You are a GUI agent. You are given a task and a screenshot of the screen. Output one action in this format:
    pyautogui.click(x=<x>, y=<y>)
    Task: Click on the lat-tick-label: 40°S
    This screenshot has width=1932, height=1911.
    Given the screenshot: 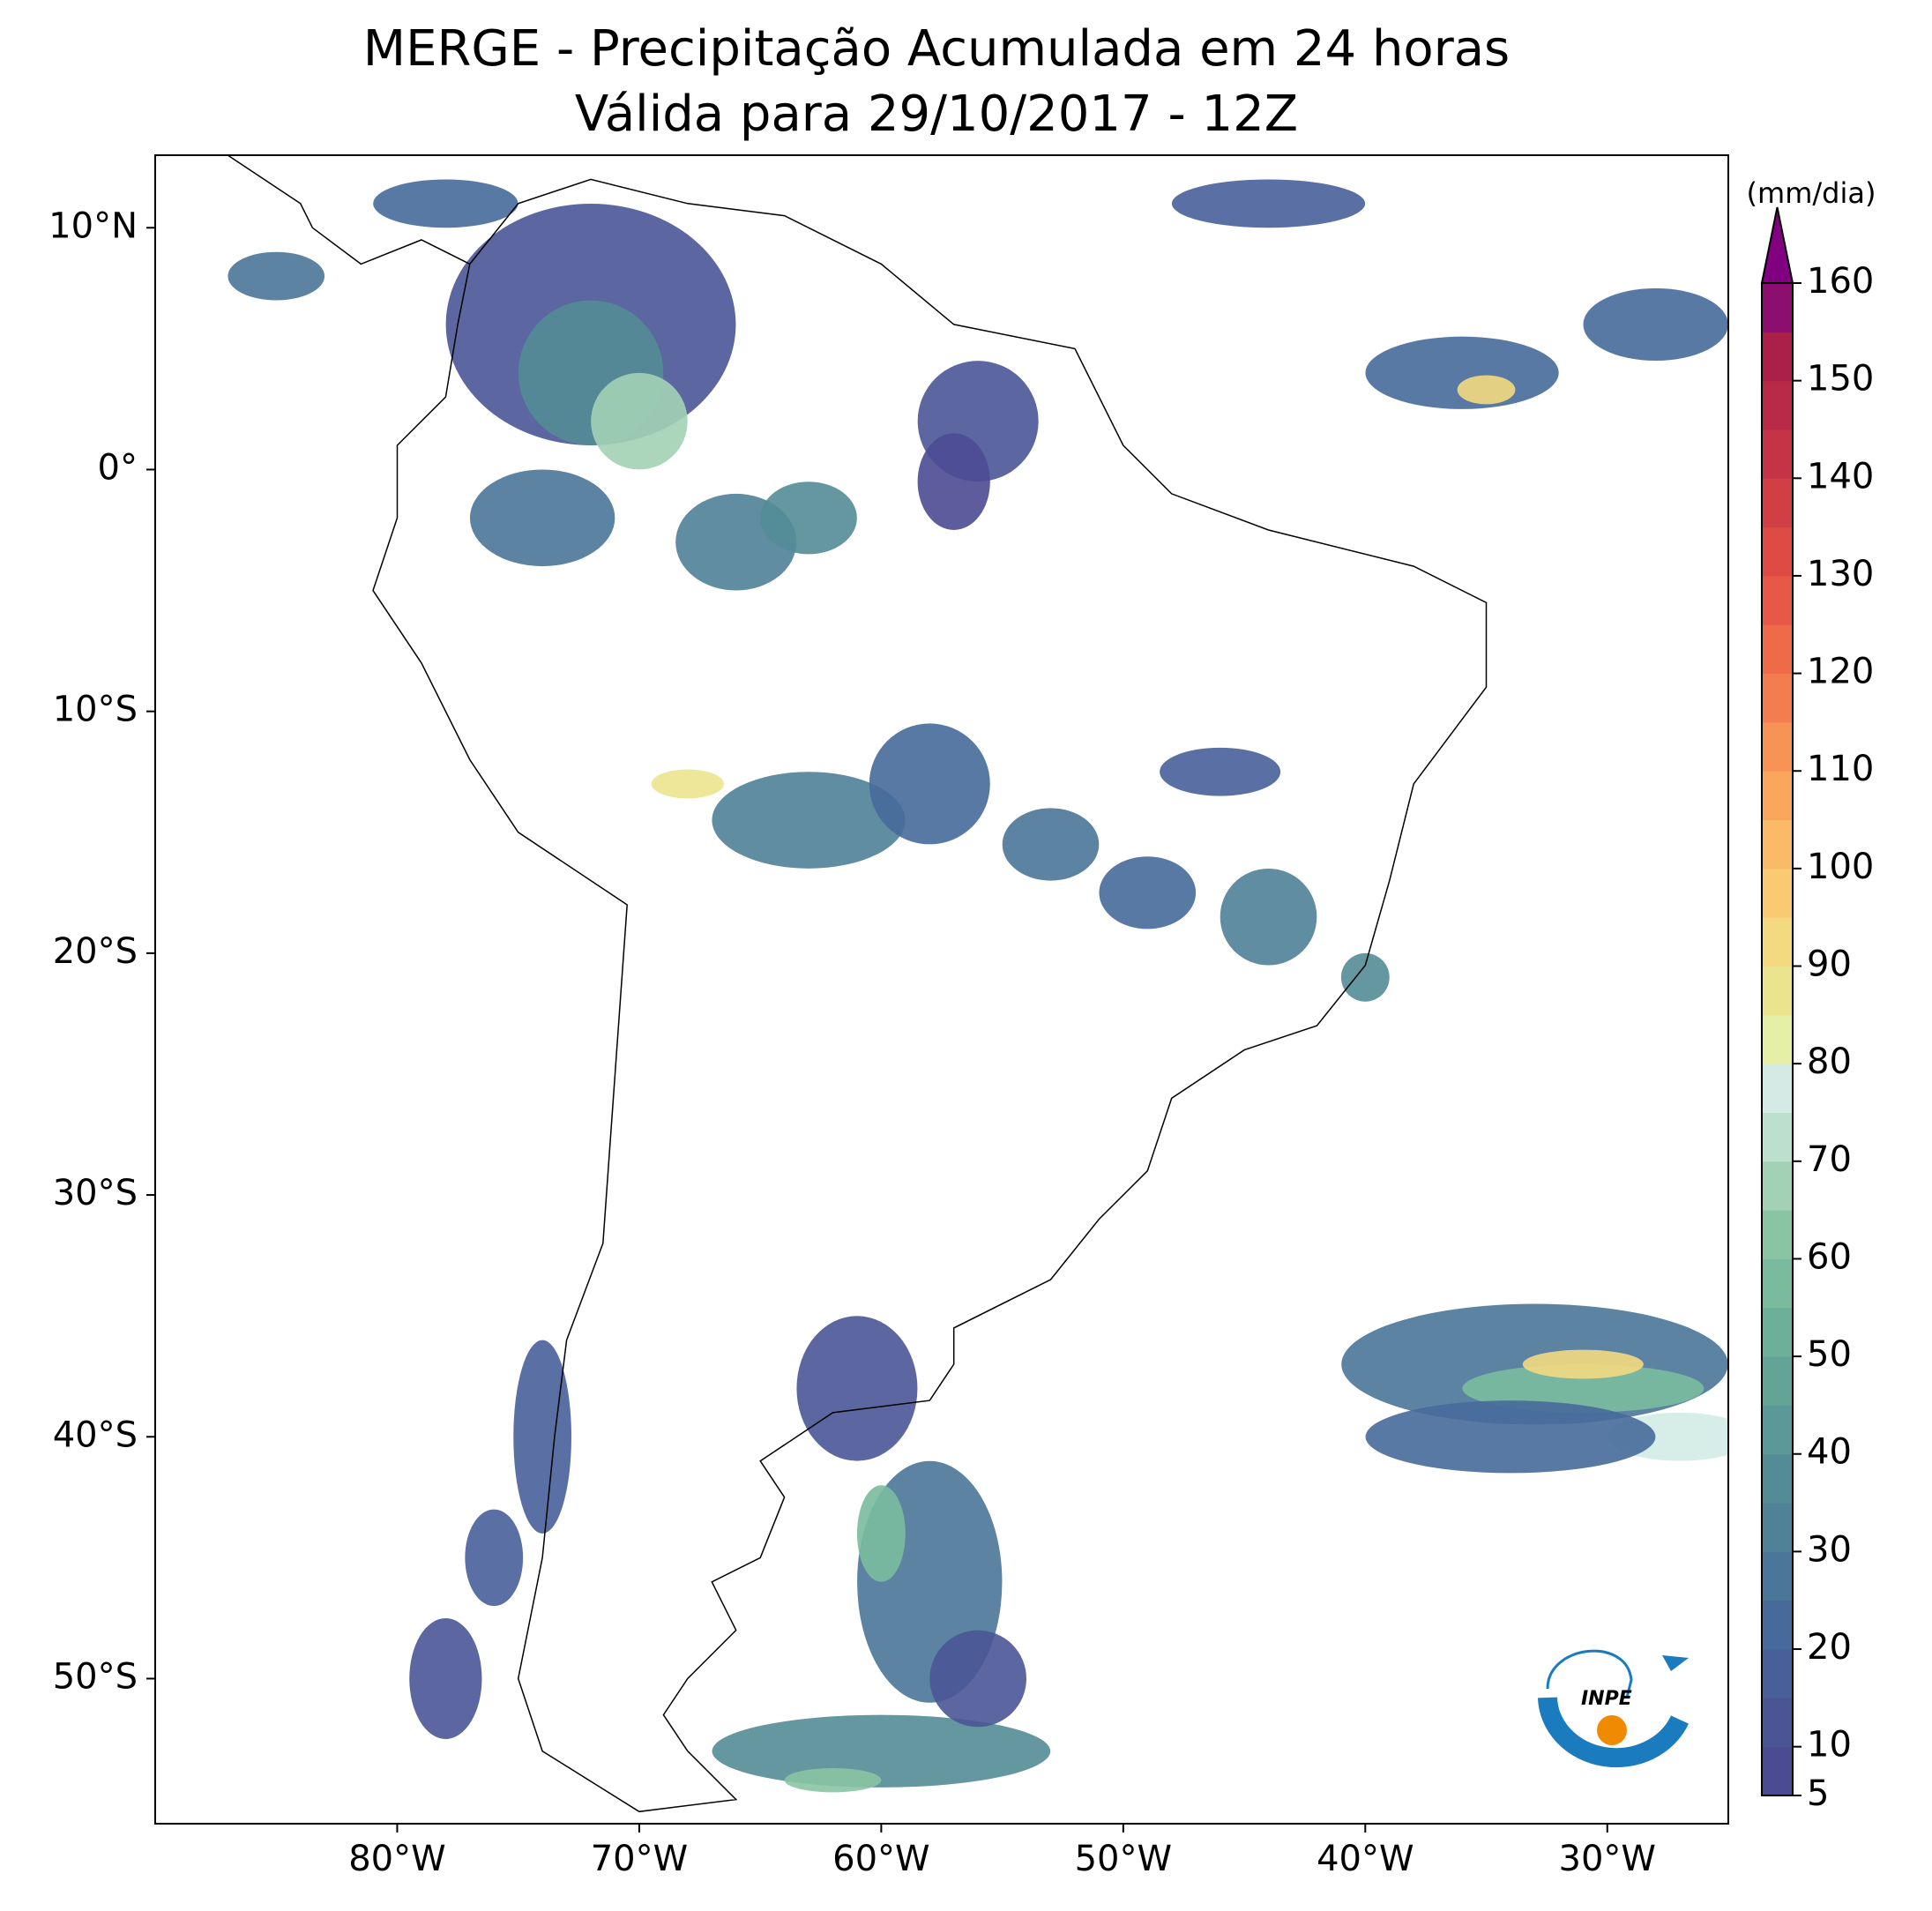 What is the action you would take?
    pyautogui.click(x=95, y=1435)
    